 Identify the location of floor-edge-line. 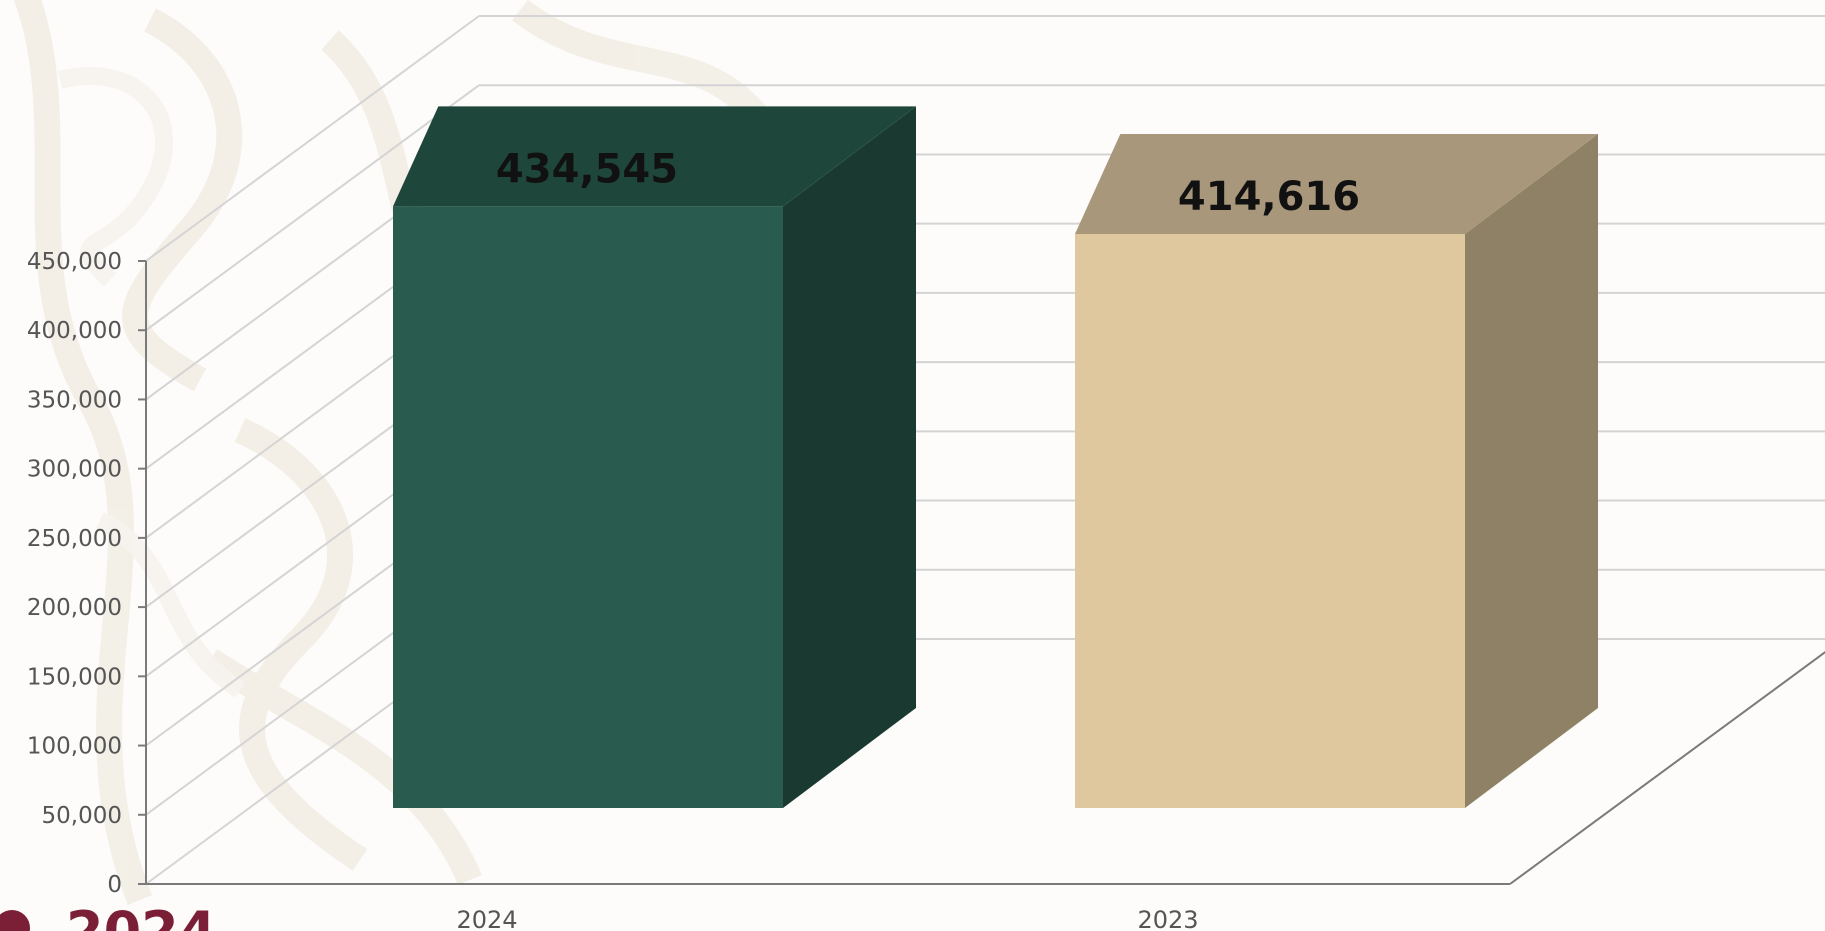
(1667, 768).